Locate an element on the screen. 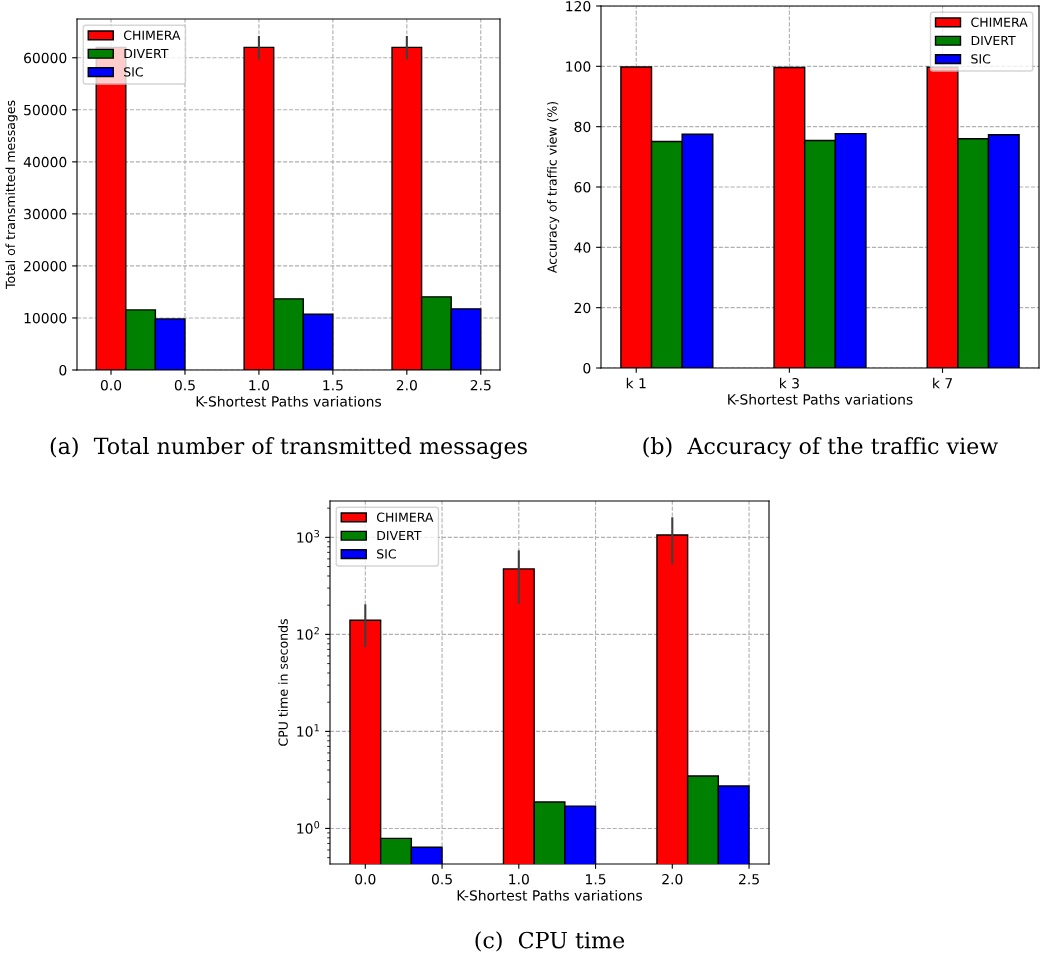 The width and height of the screenshot is (1043, 967). x-tick-label: k 7 is located at coordinates (942, 383).